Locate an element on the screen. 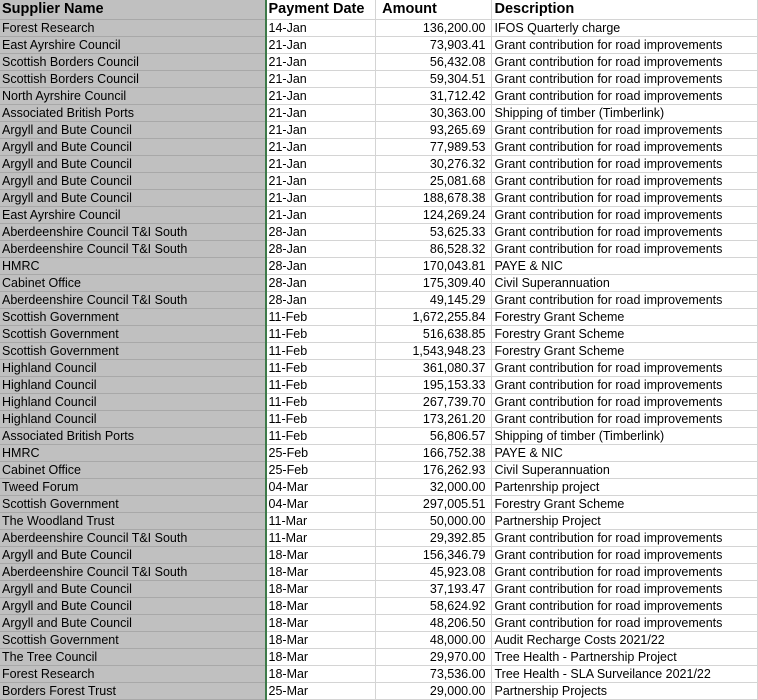 The image size is (758, 700). amount-cell: 73,903.41 is located at coordinates (434, 45).